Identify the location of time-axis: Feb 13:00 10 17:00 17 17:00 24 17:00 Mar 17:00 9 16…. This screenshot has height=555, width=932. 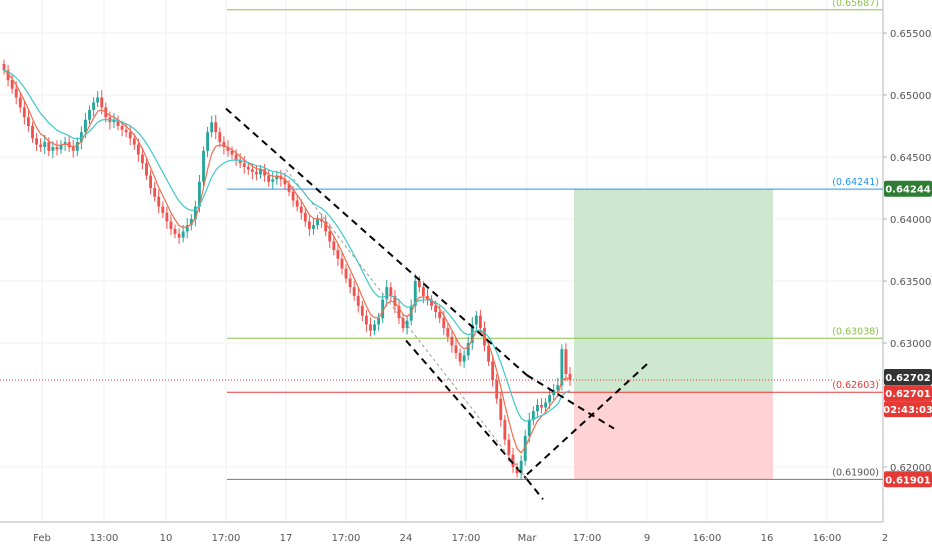
(444, 532).